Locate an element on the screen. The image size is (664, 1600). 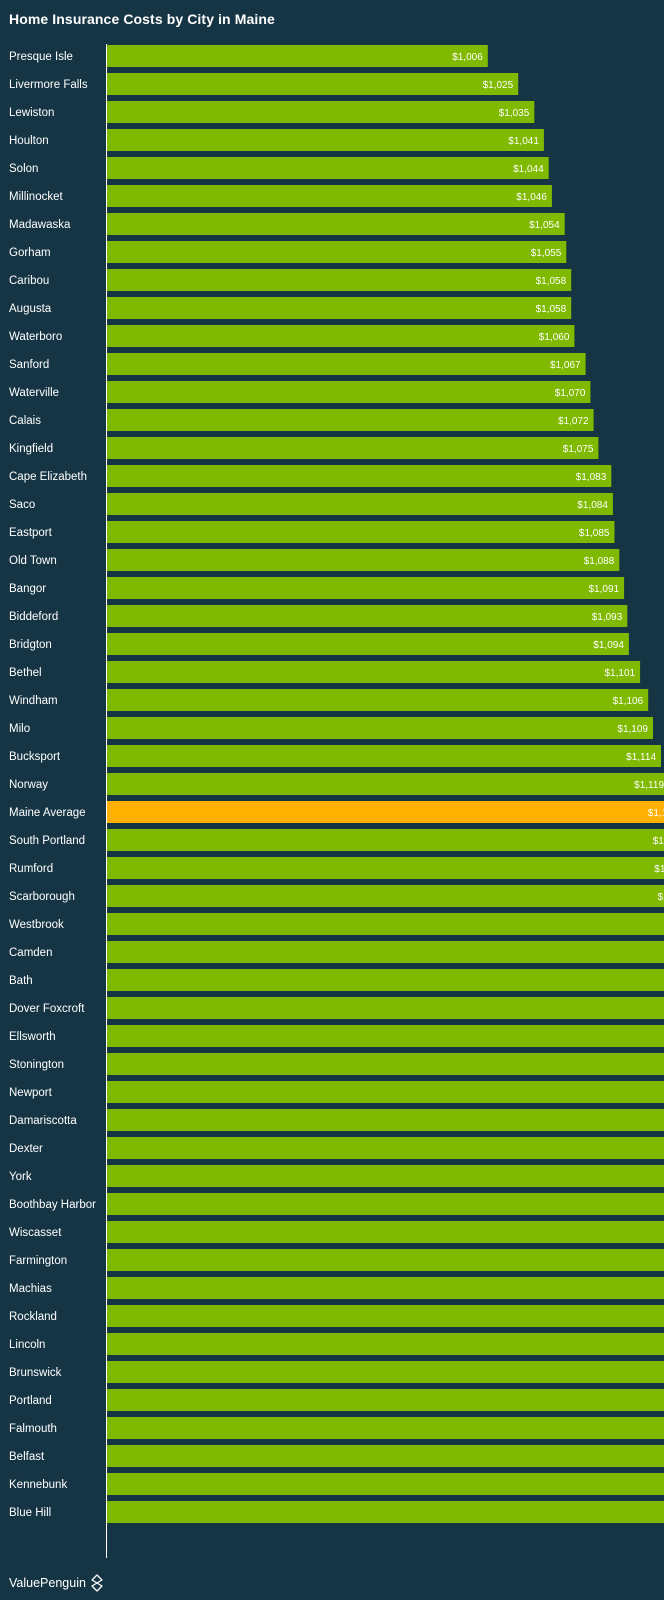
value-label: $1,072 is located at coordinates (573, 421).